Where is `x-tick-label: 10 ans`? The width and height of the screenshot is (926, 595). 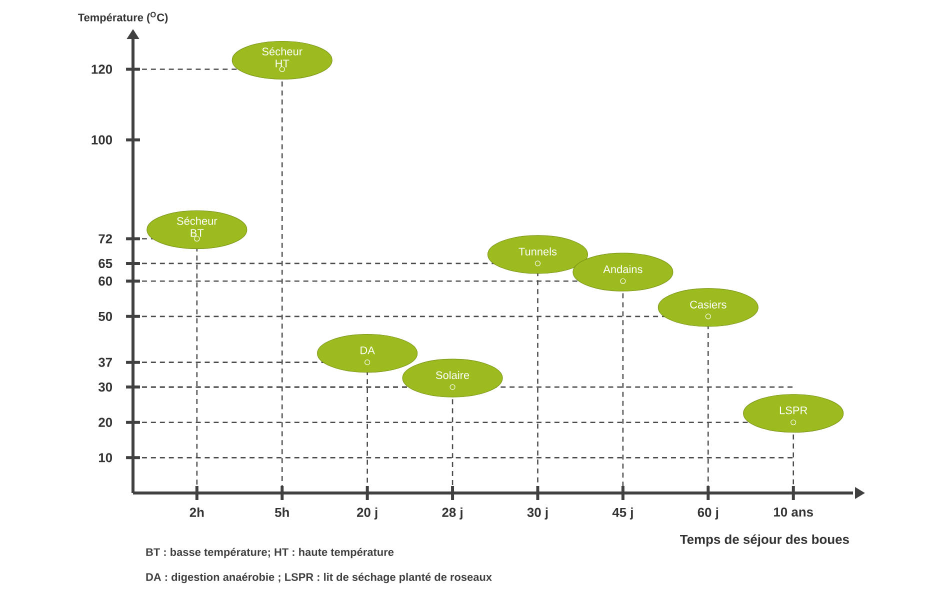 x-tick-label: 10 ans is located at coordinates (793, 512).